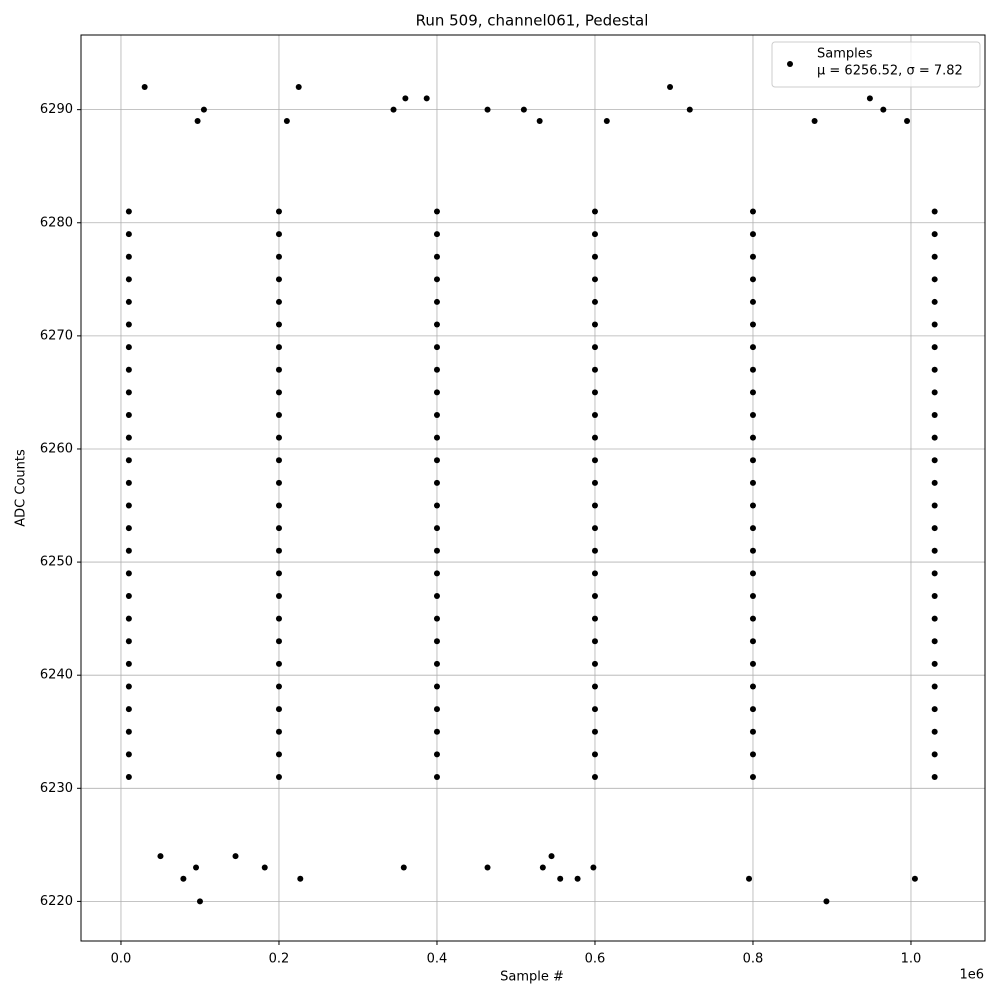 The width and height of the screenshot is (1000, 1004). Describe the element at coordinates (890, 71) in the screenshot. I see `legend-note: μ = 6256.52, σ = 7.82` at that location.